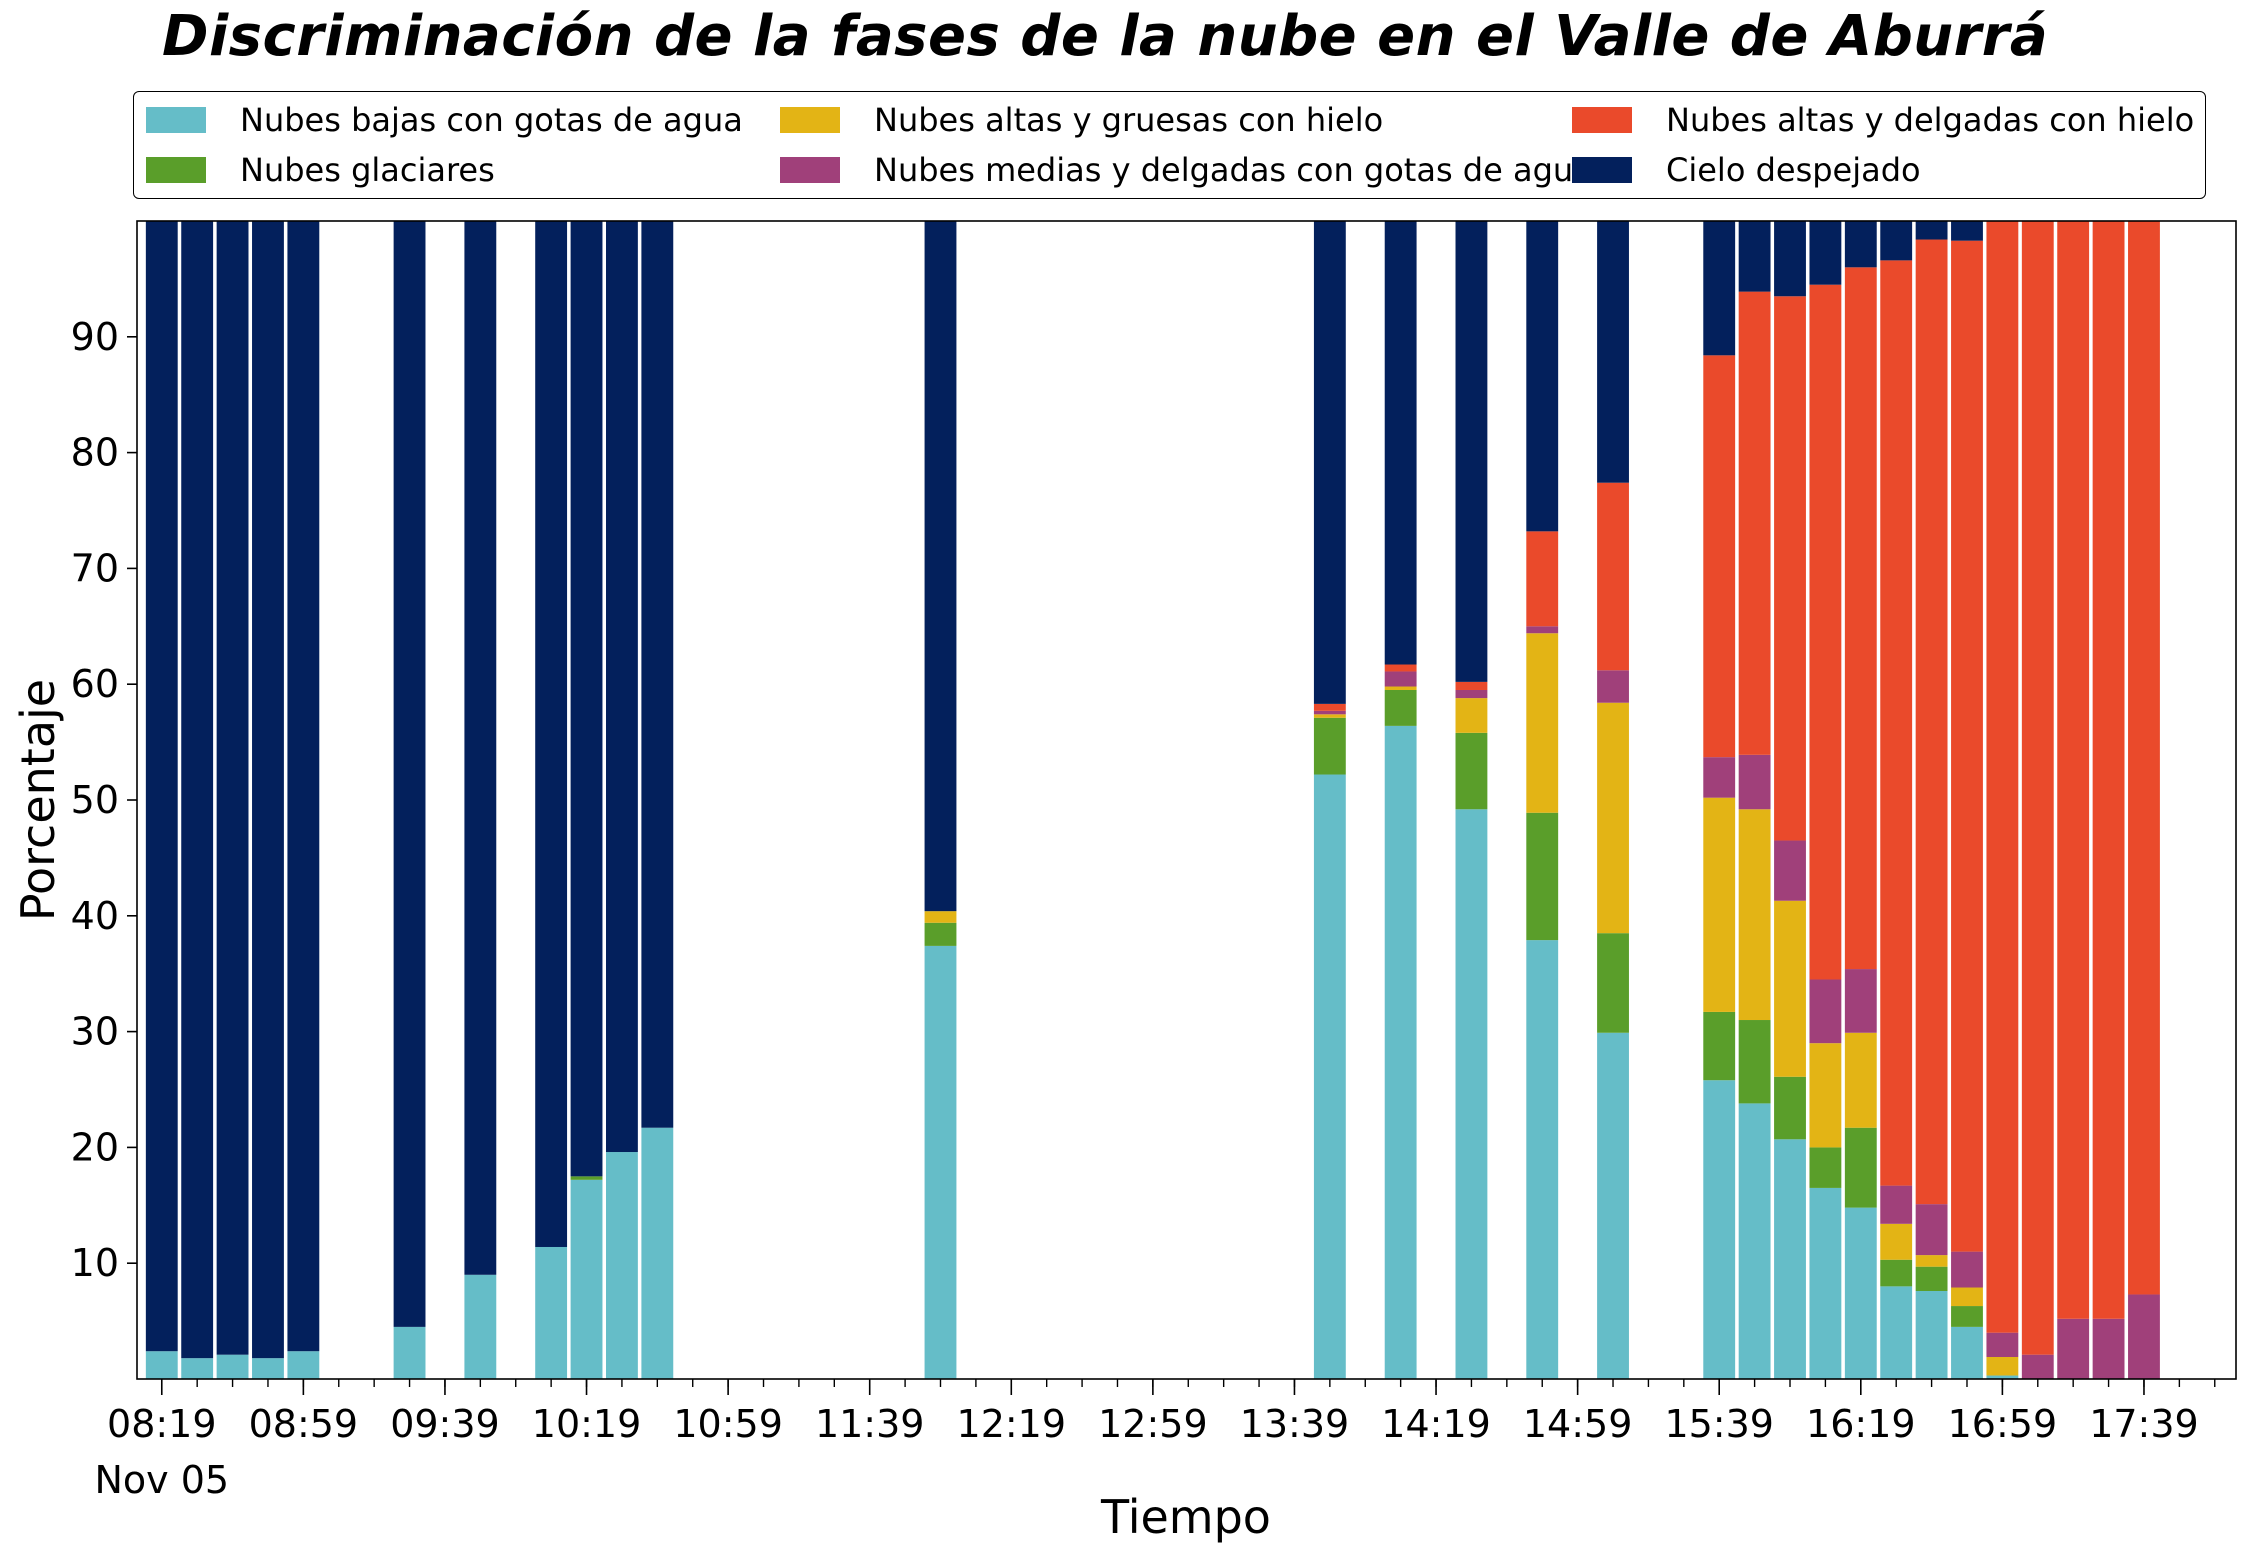 This screenshot has width=2244, height=1559. I want to click on x-tick-label: 12:19, so click(1012, 1424).